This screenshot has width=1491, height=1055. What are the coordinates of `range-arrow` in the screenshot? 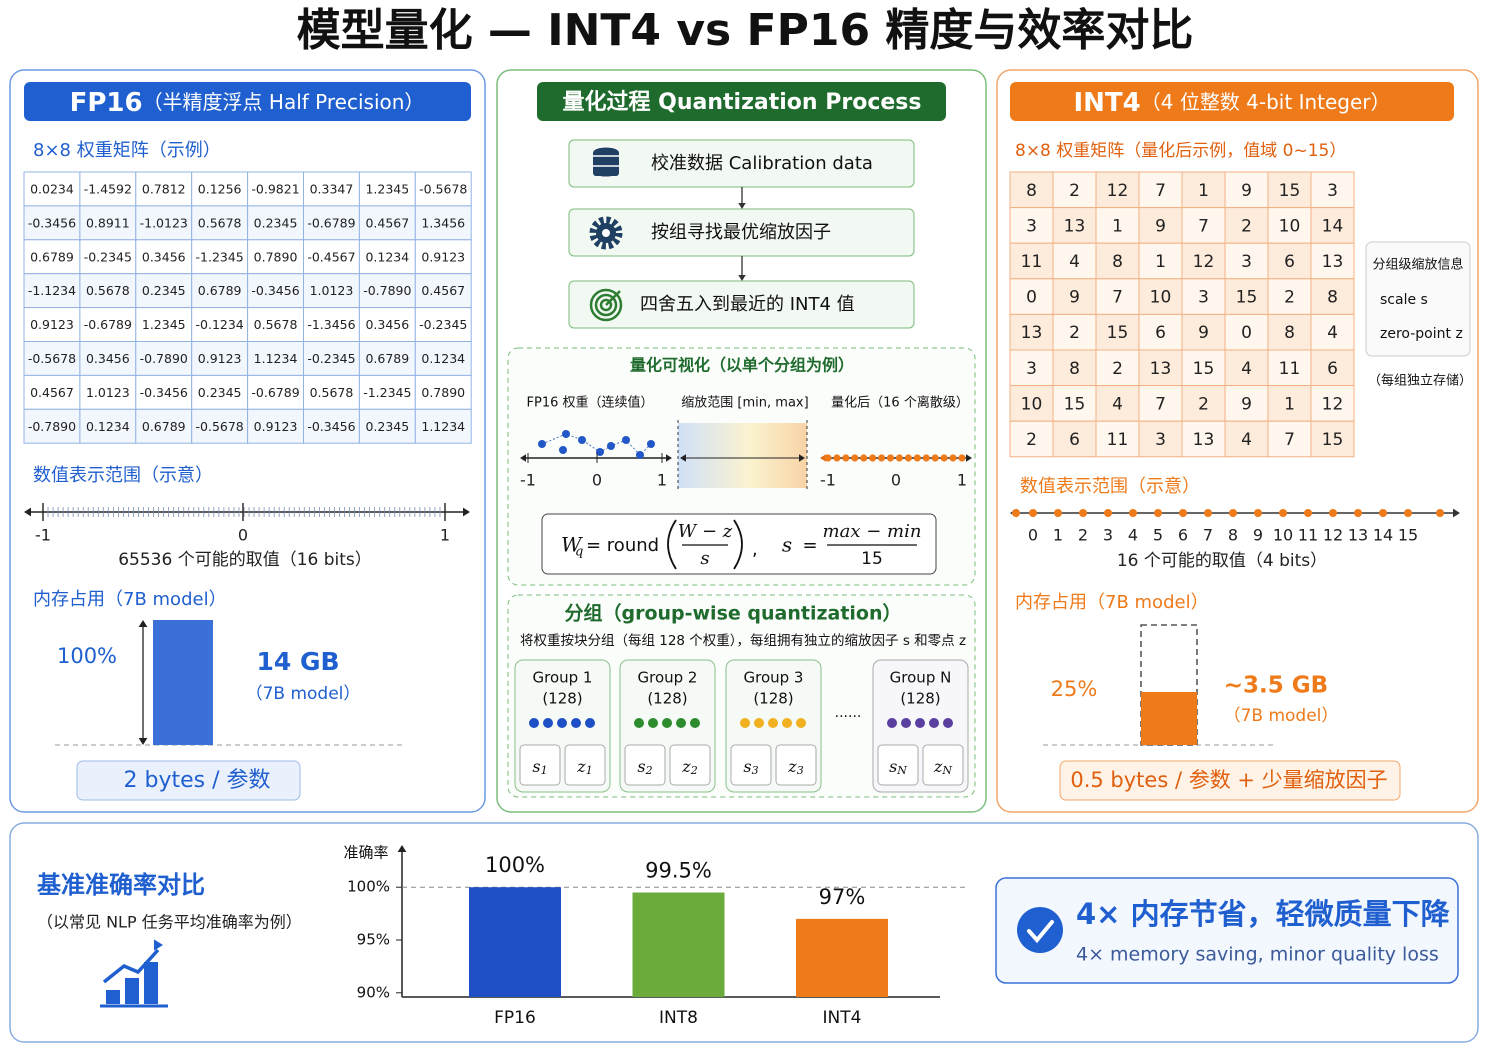 It's located at (1456, 513).